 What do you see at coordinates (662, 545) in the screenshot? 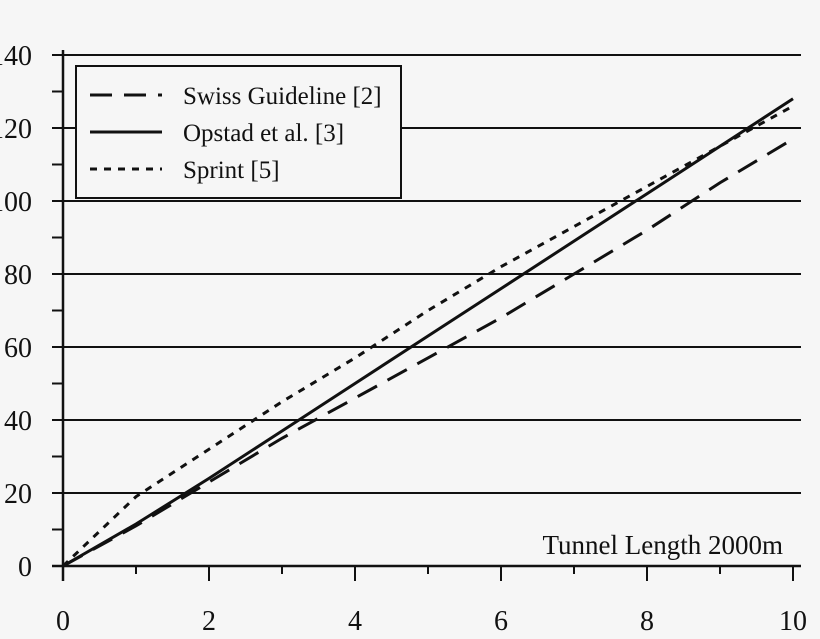
I see `annotation-text: Tunnel Length 2000m` at bounding box center [662, 545].